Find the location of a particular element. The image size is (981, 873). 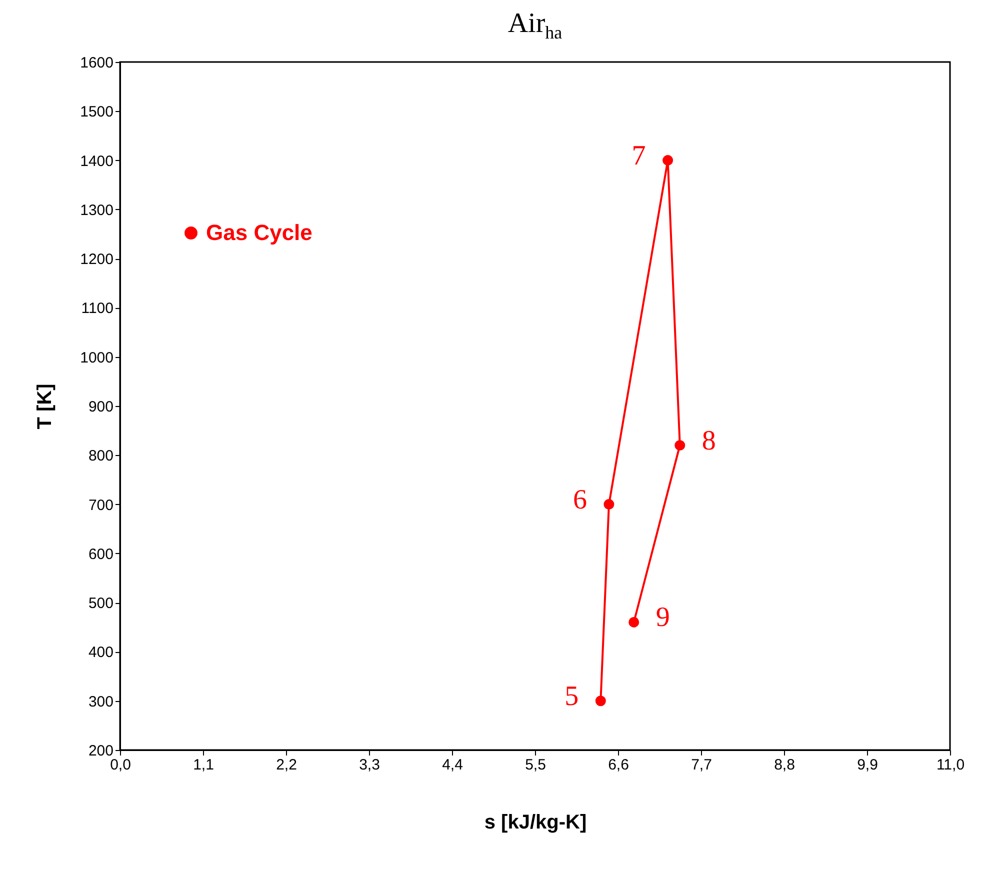

annotation: 8 is located at coordinates (709, 440).